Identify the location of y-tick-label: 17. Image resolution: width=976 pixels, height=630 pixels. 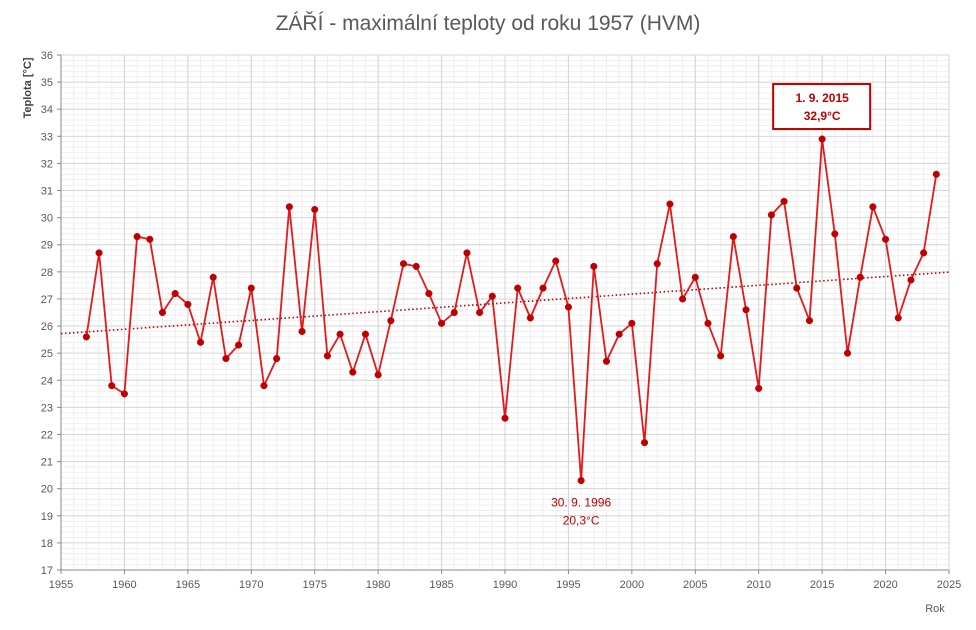
(47, 571).